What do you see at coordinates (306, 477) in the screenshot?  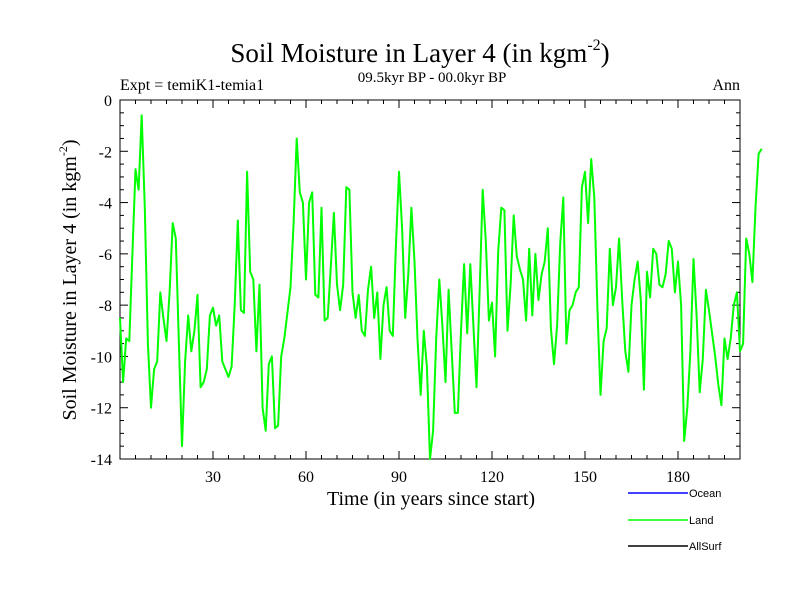 I see `x-tick-label-1: 60` at bounding box center [306, 477].